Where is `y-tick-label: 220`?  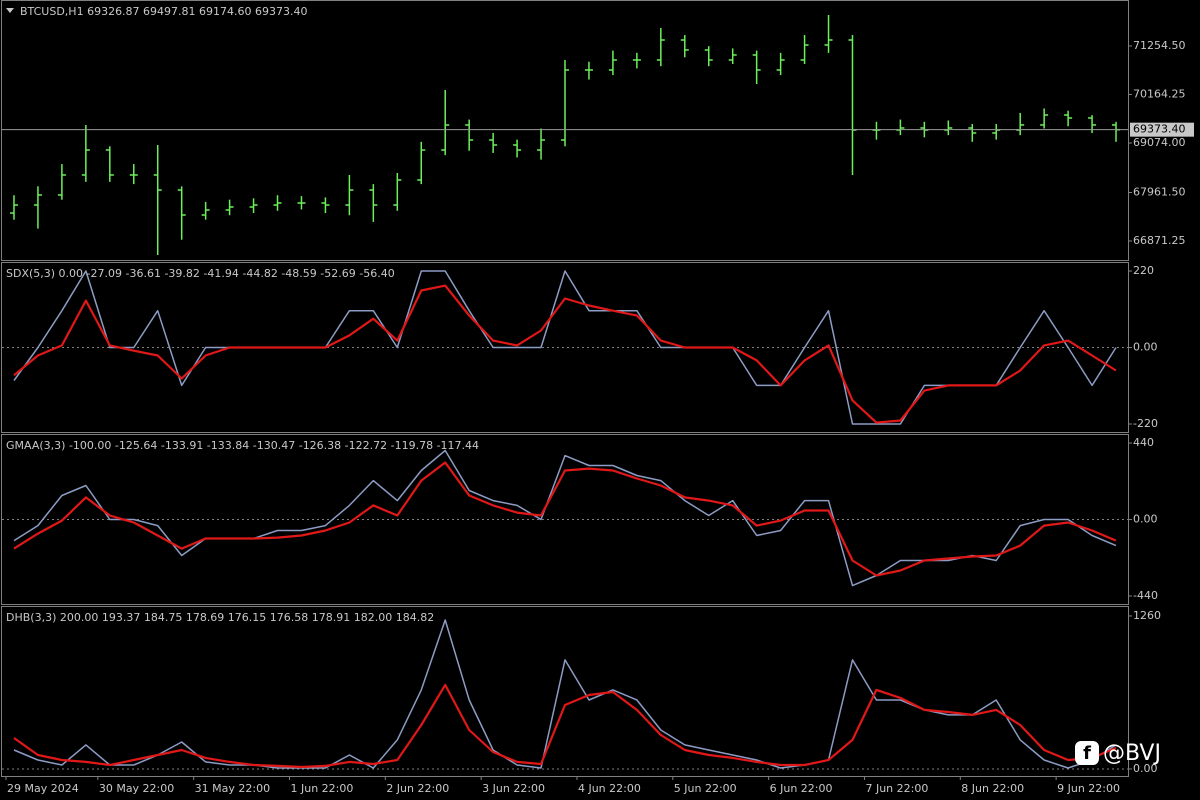 y-tick-label: 220 is located at coordinates (1143, 270).